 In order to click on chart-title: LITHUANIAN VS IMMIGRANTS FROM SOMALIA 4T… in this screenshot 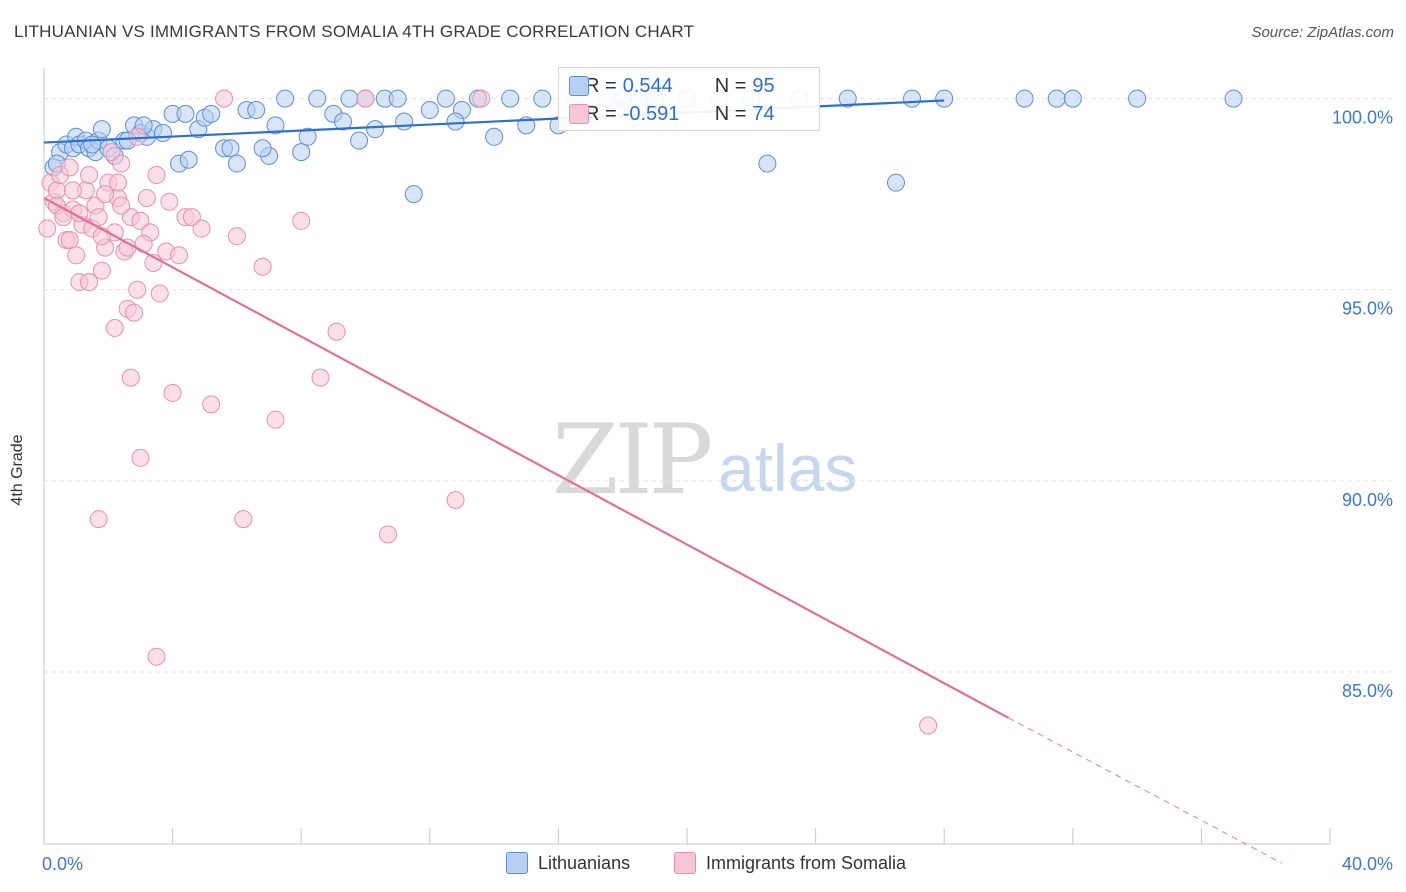, I will do `click(354, 31)`.